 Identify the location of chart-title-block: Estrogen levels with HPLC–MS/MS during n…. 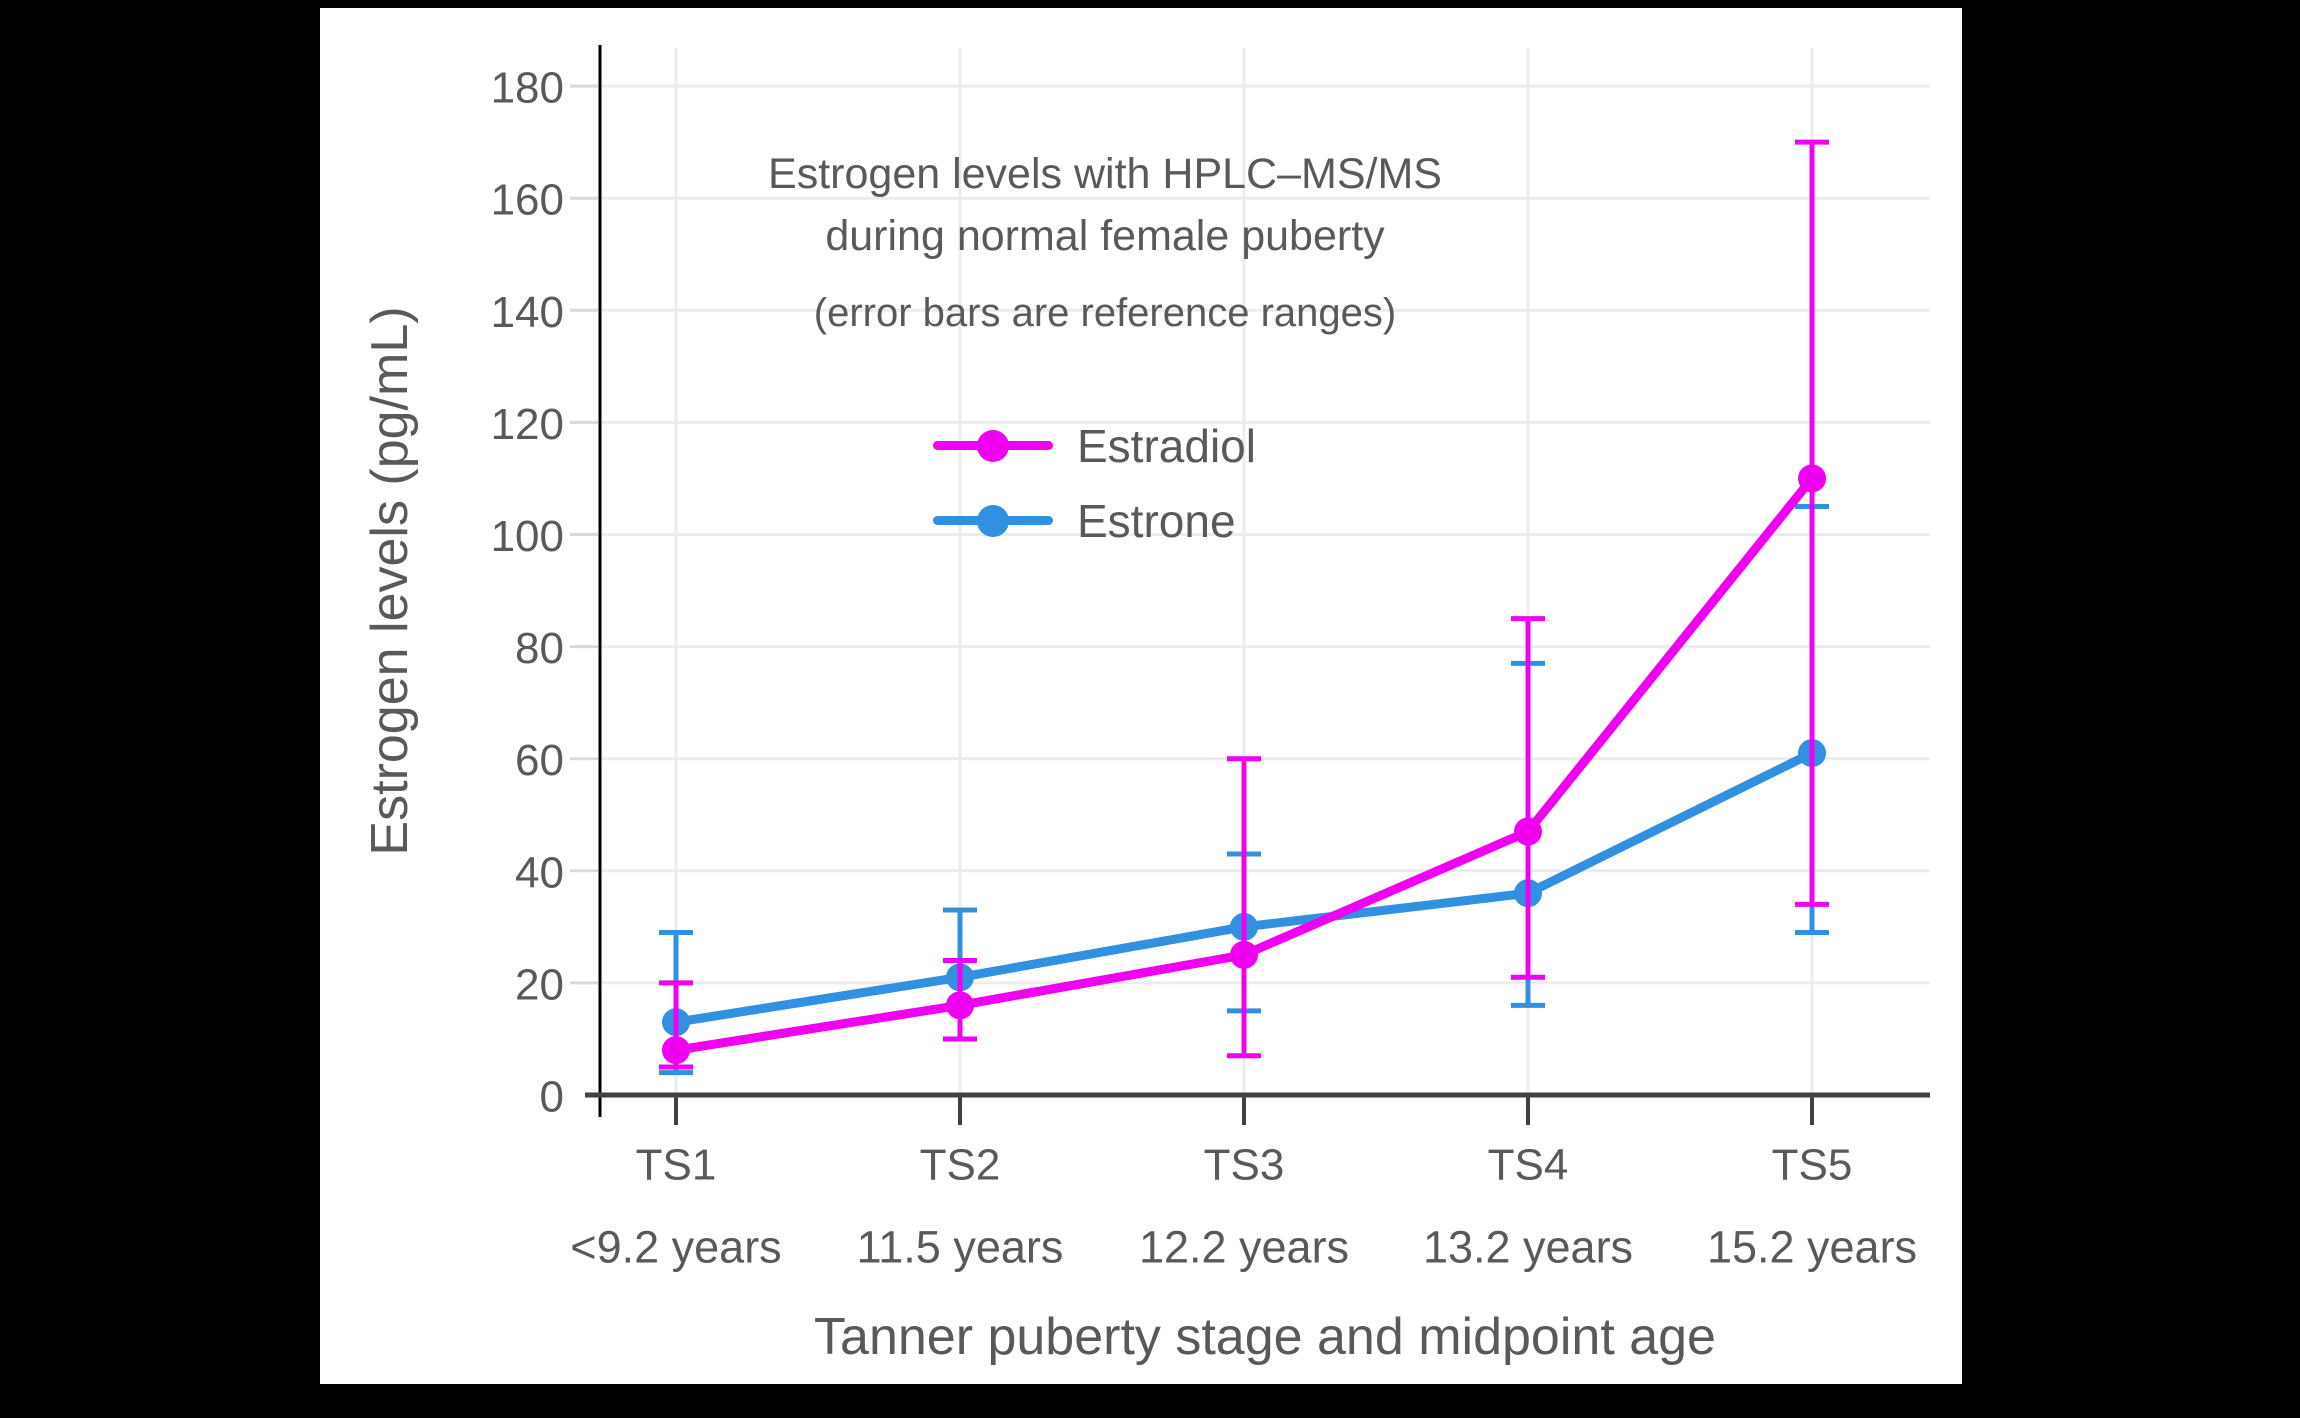
(1105, 240).